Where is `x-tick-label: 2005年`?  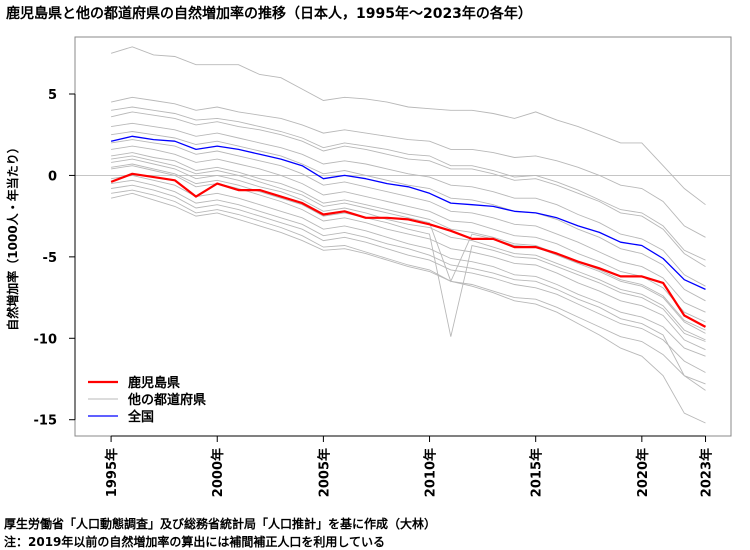 x-tick-label: 2005年 is located at coordinates (324, 472).